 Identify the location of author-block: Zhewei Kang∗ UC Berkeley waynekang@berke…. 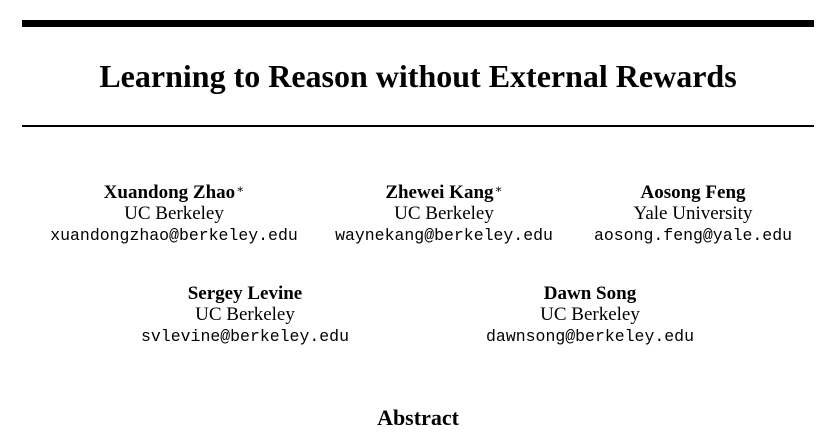
(444, 215).